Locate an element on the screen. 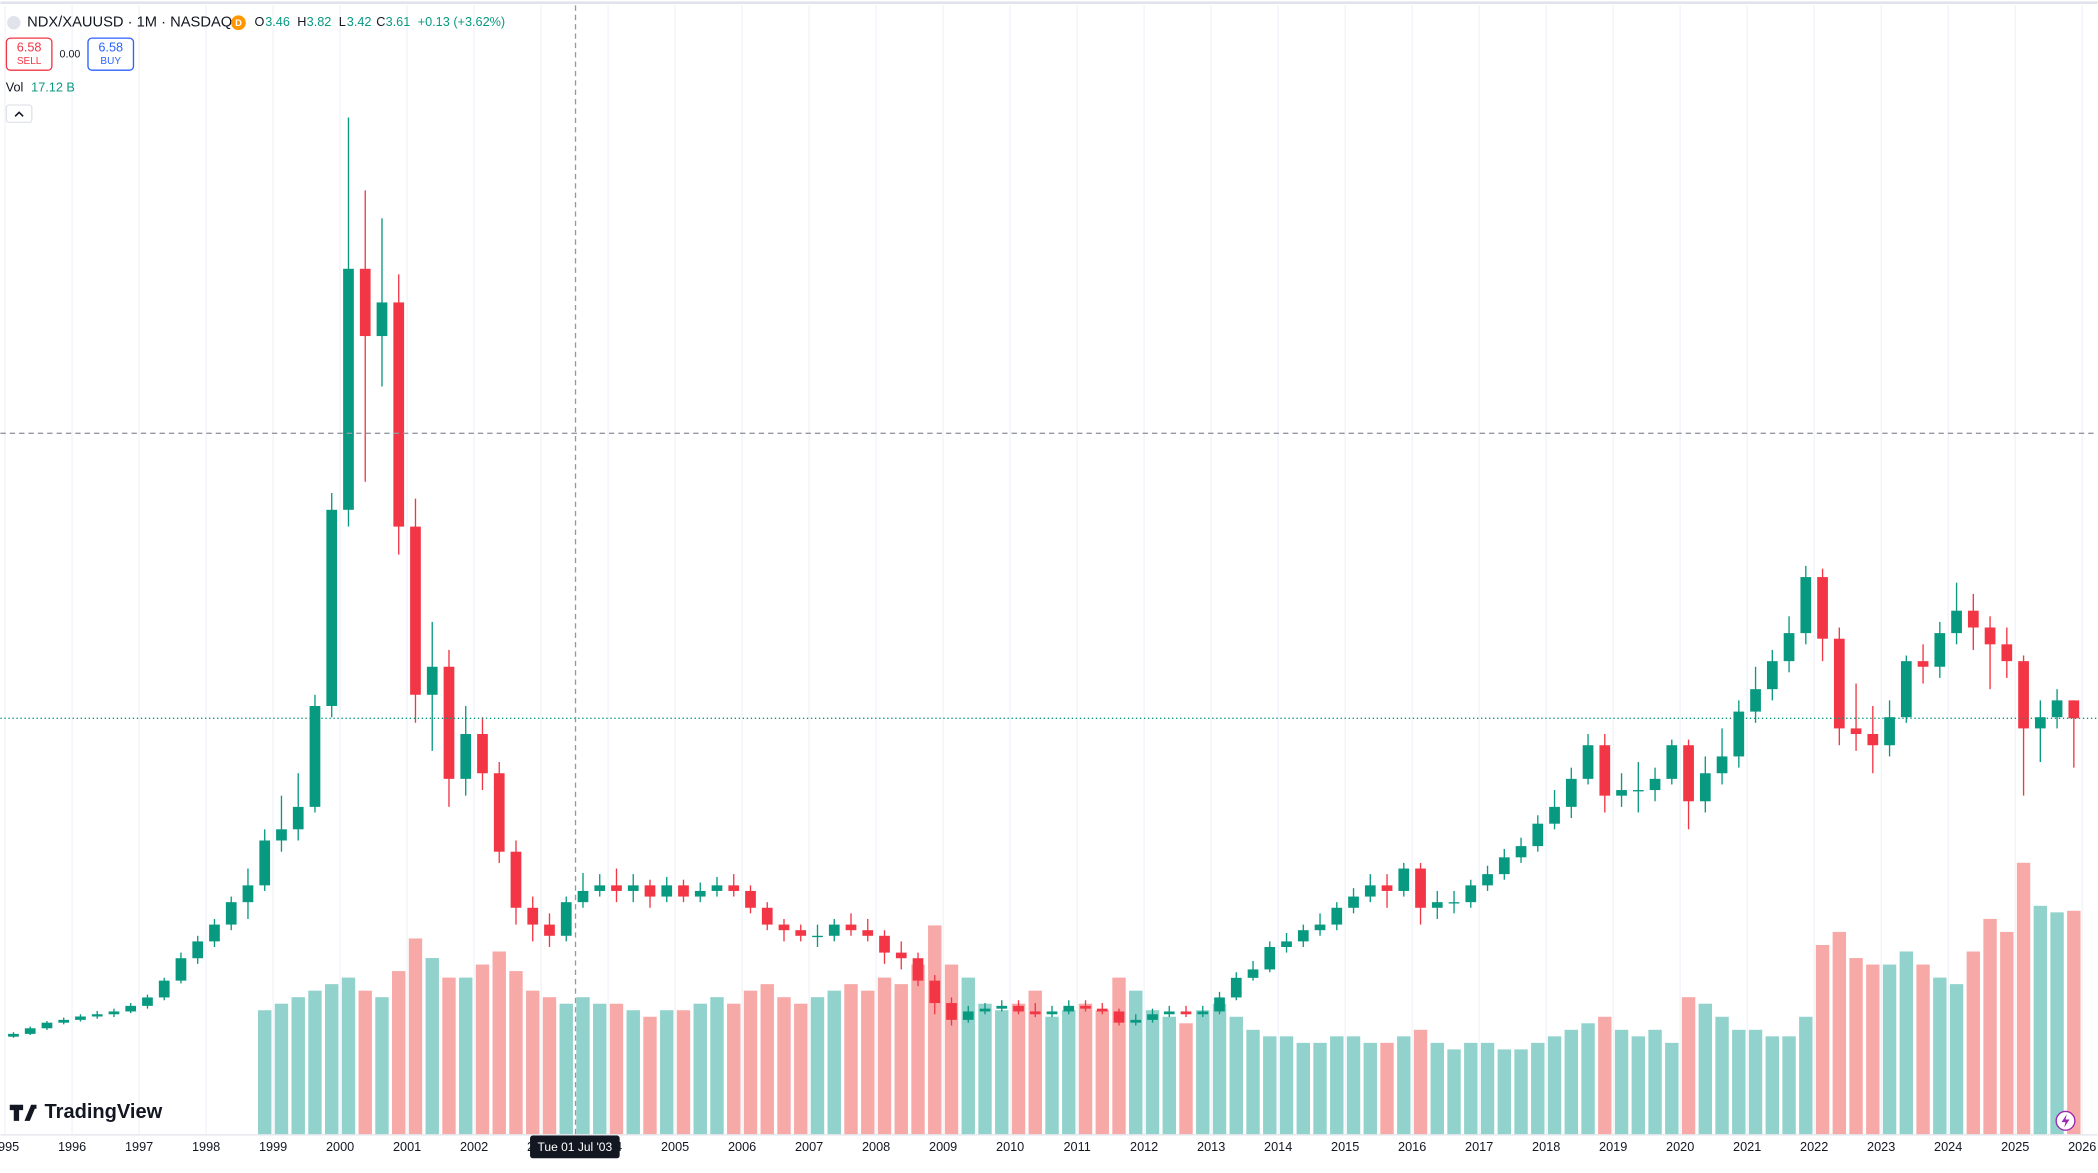 The width and height of the screenshot is (2098, 1173). x-tick-label: 2002 is located at coordinates (474, 1147).